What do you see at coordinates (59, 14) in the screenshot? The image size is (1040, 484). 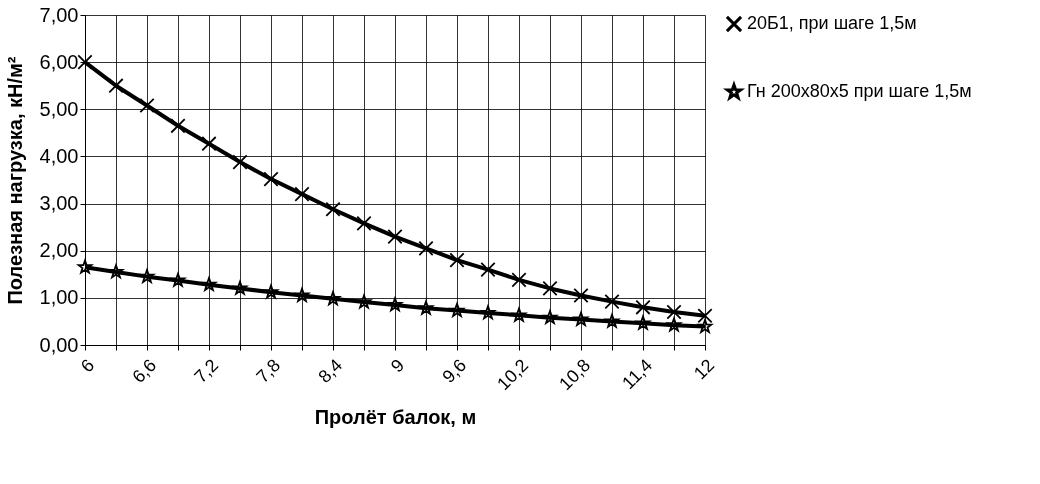 I see `y-tick-label: 7,00` at bounding box center [59, 14].